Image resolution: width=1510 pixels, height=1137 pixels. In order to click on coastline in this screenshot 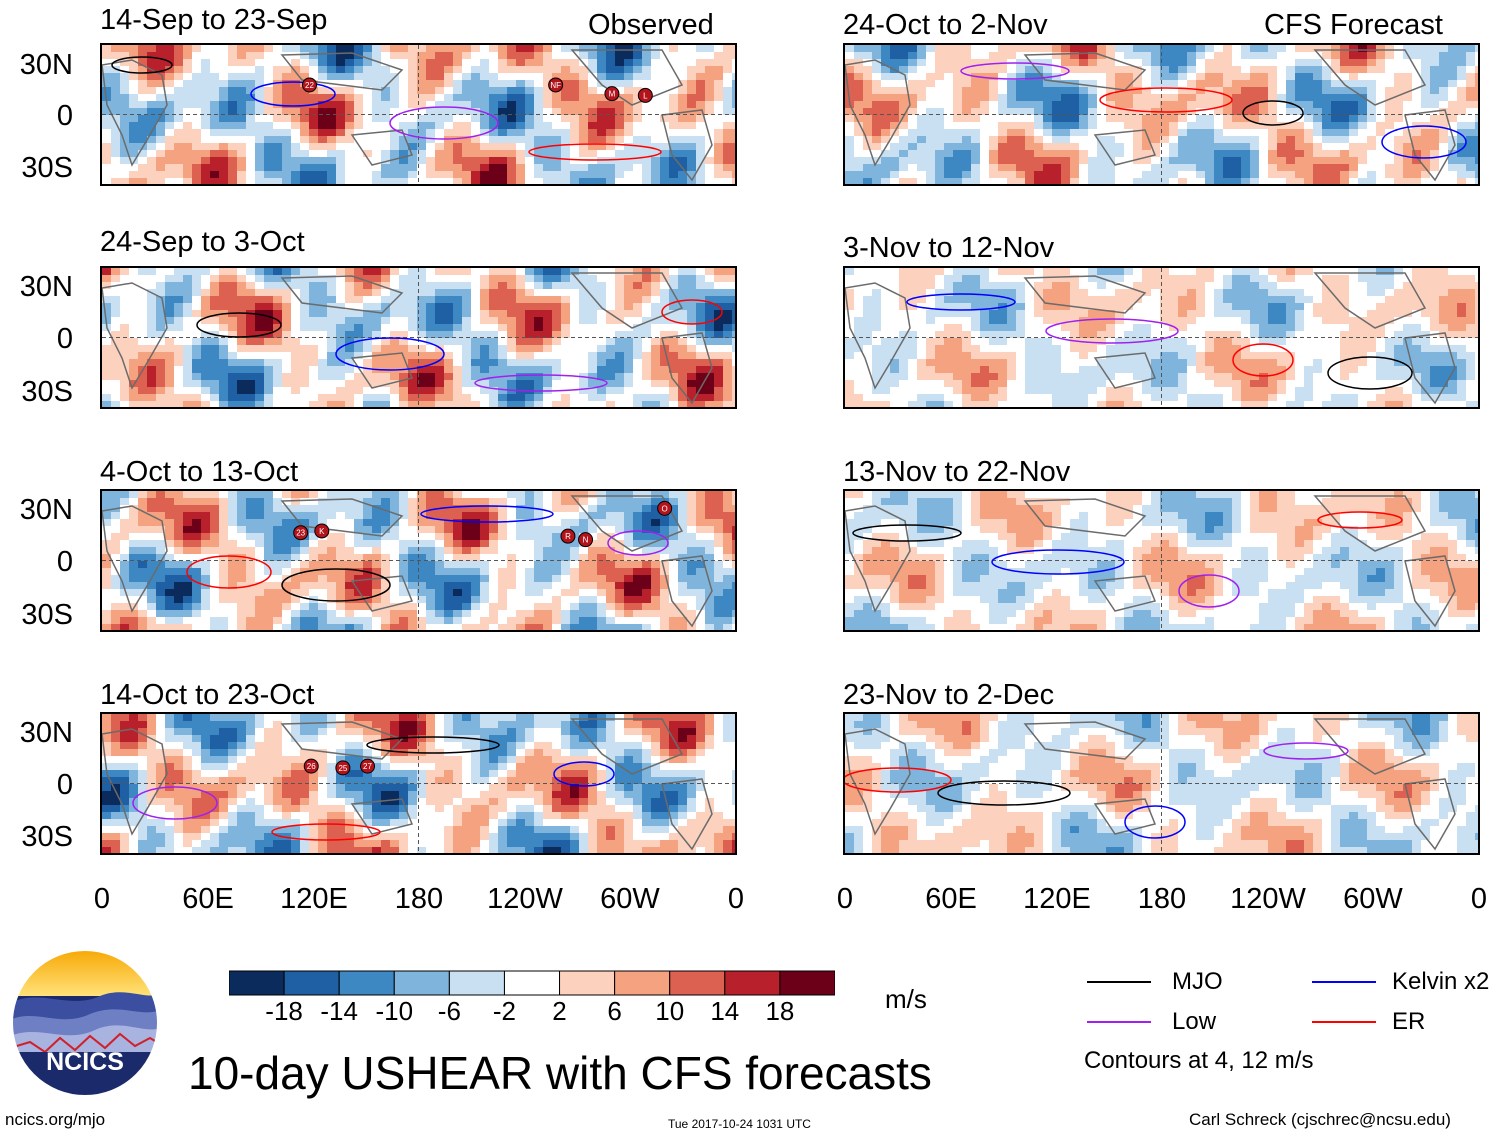, I will do `click(687, 368)`.